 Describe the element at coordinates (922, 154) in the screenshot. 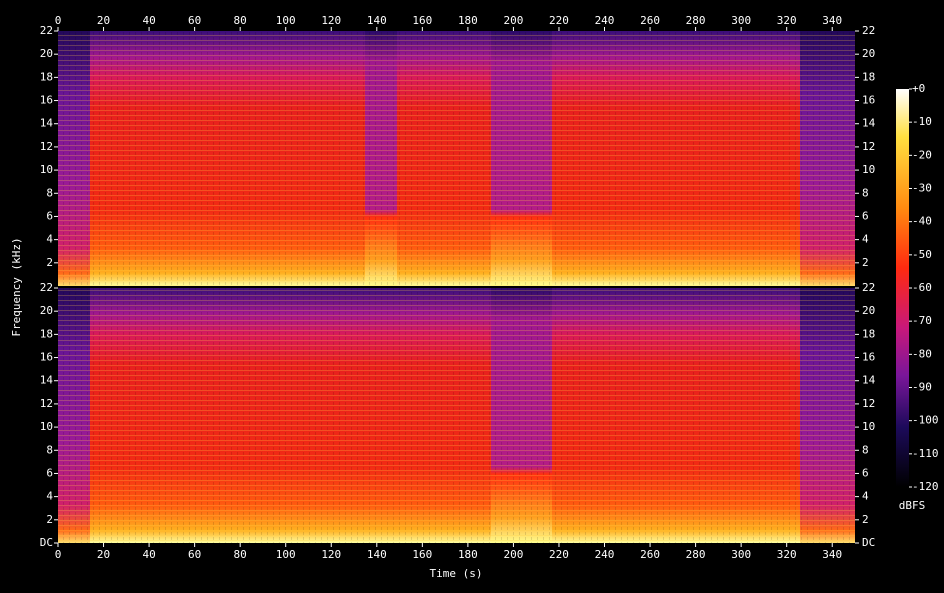

I see `colorbar-tick-label: -20` at that location.